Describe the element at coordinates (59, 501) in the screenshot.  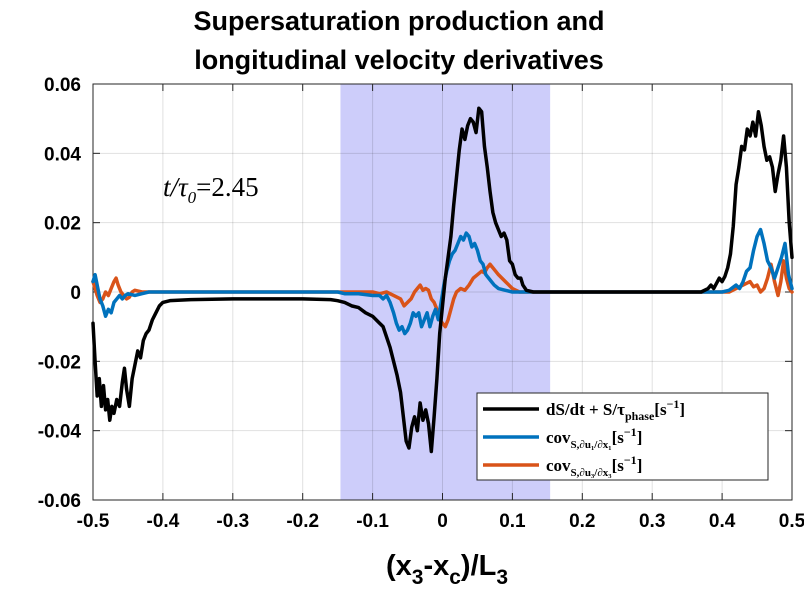
I see `y-tick-label-0: -0.06` at that location.